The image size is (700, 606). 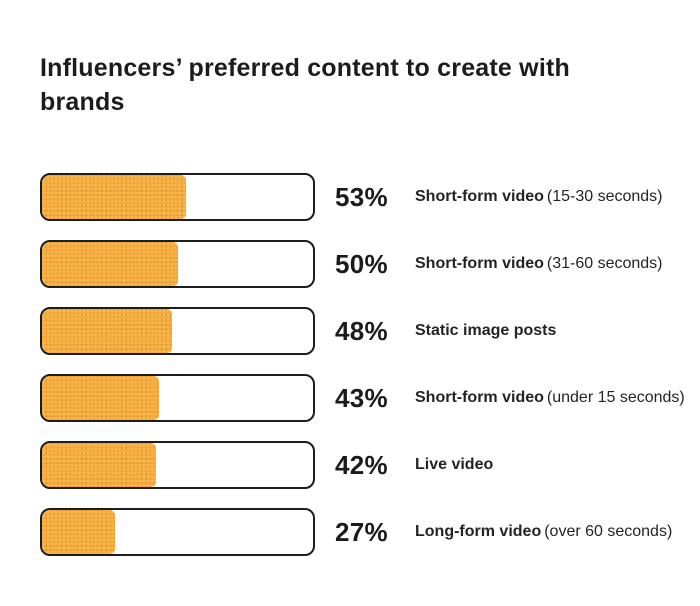 I want to click on percent-label: 53%, so click(x=361, y=196).